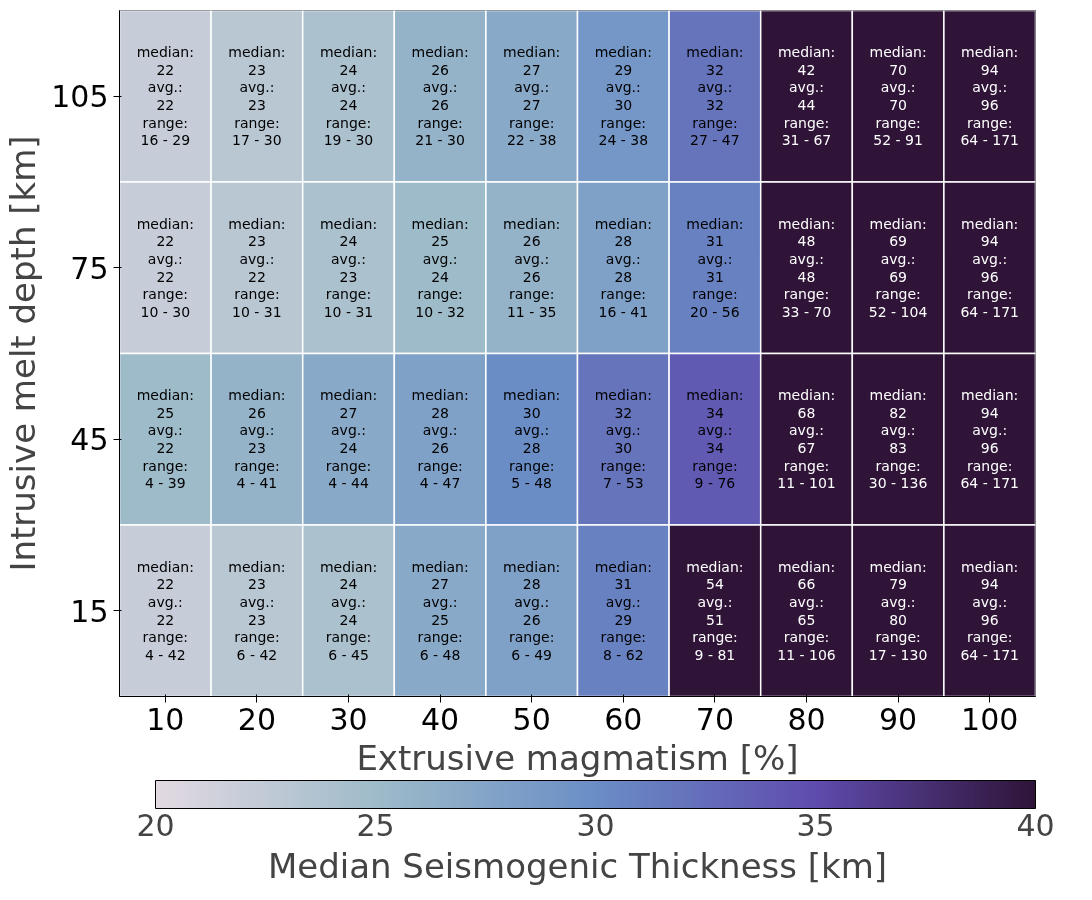 The height and width of the screenshot is (900, 1092). What do you see at coordinates (898, 610) in the screenshot?
I see `data-label: median: 79 avg.: 80 range: 17 - 130` at bounding box center [898, 610].